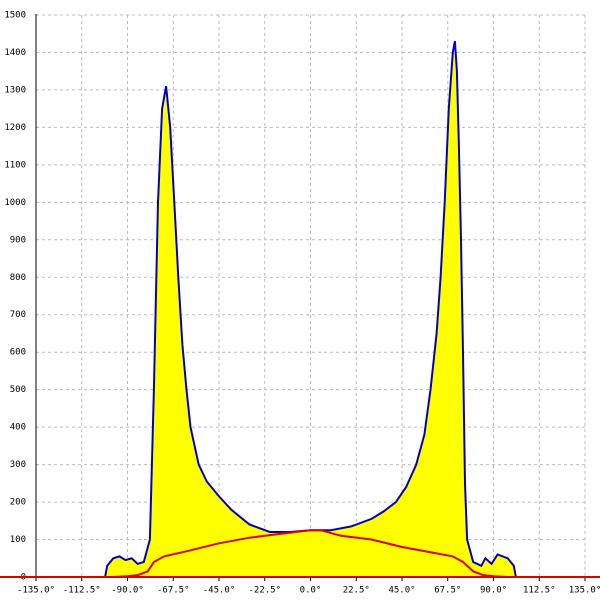 The image size is (600, 600). I want to click on x-tick-label: 112.5°, so click(539, 591).